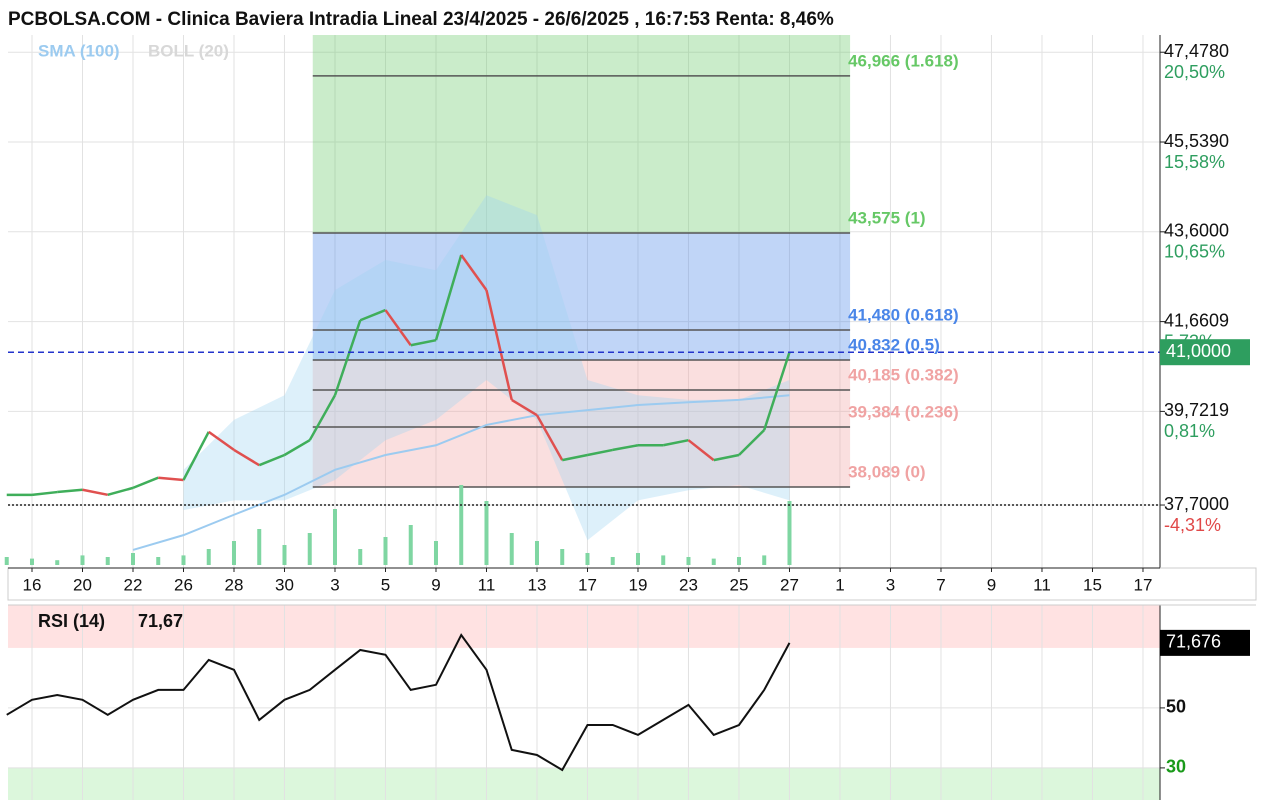 The height and width of the screenshot is (808, 1264). What do you see at coordinates (284, 584) in the screenshot?
I see `x-tick-label: 30` at bounding box center [284, 584].